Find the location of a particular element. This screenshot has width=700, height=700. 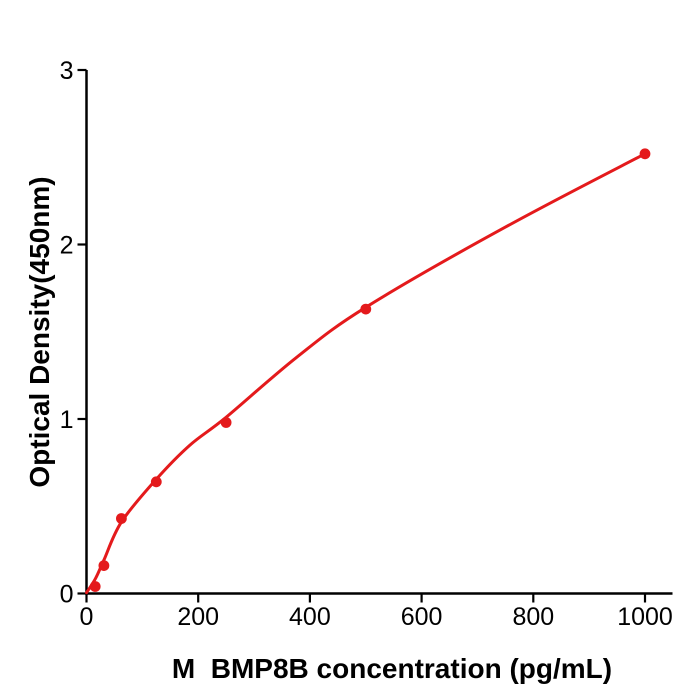

x-tick-label: 200 is located at coordinates (198, 617).